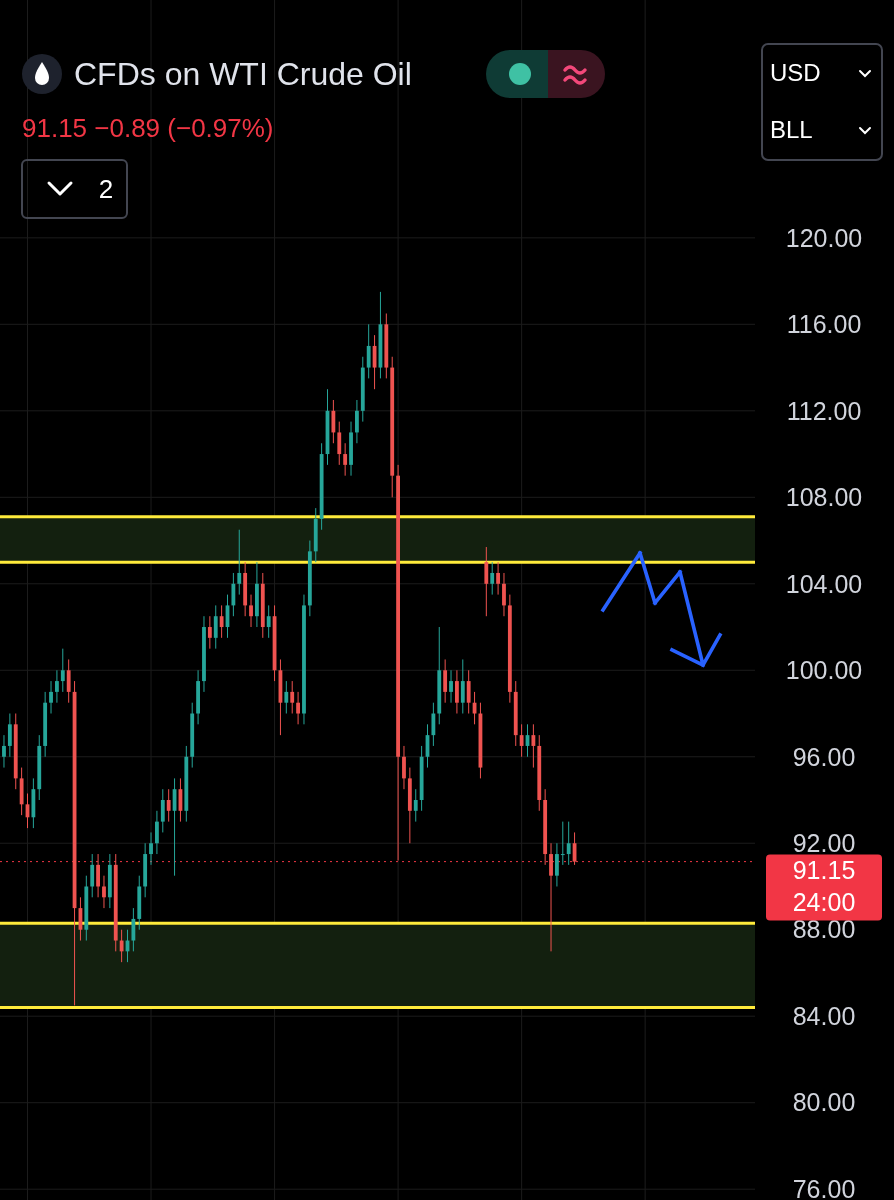 The height and width of the screenshot is (1200, 894). Describe the element at coordinates (824, 670) in the screenshot. I see `y-tick-label: 100.00` at that location.